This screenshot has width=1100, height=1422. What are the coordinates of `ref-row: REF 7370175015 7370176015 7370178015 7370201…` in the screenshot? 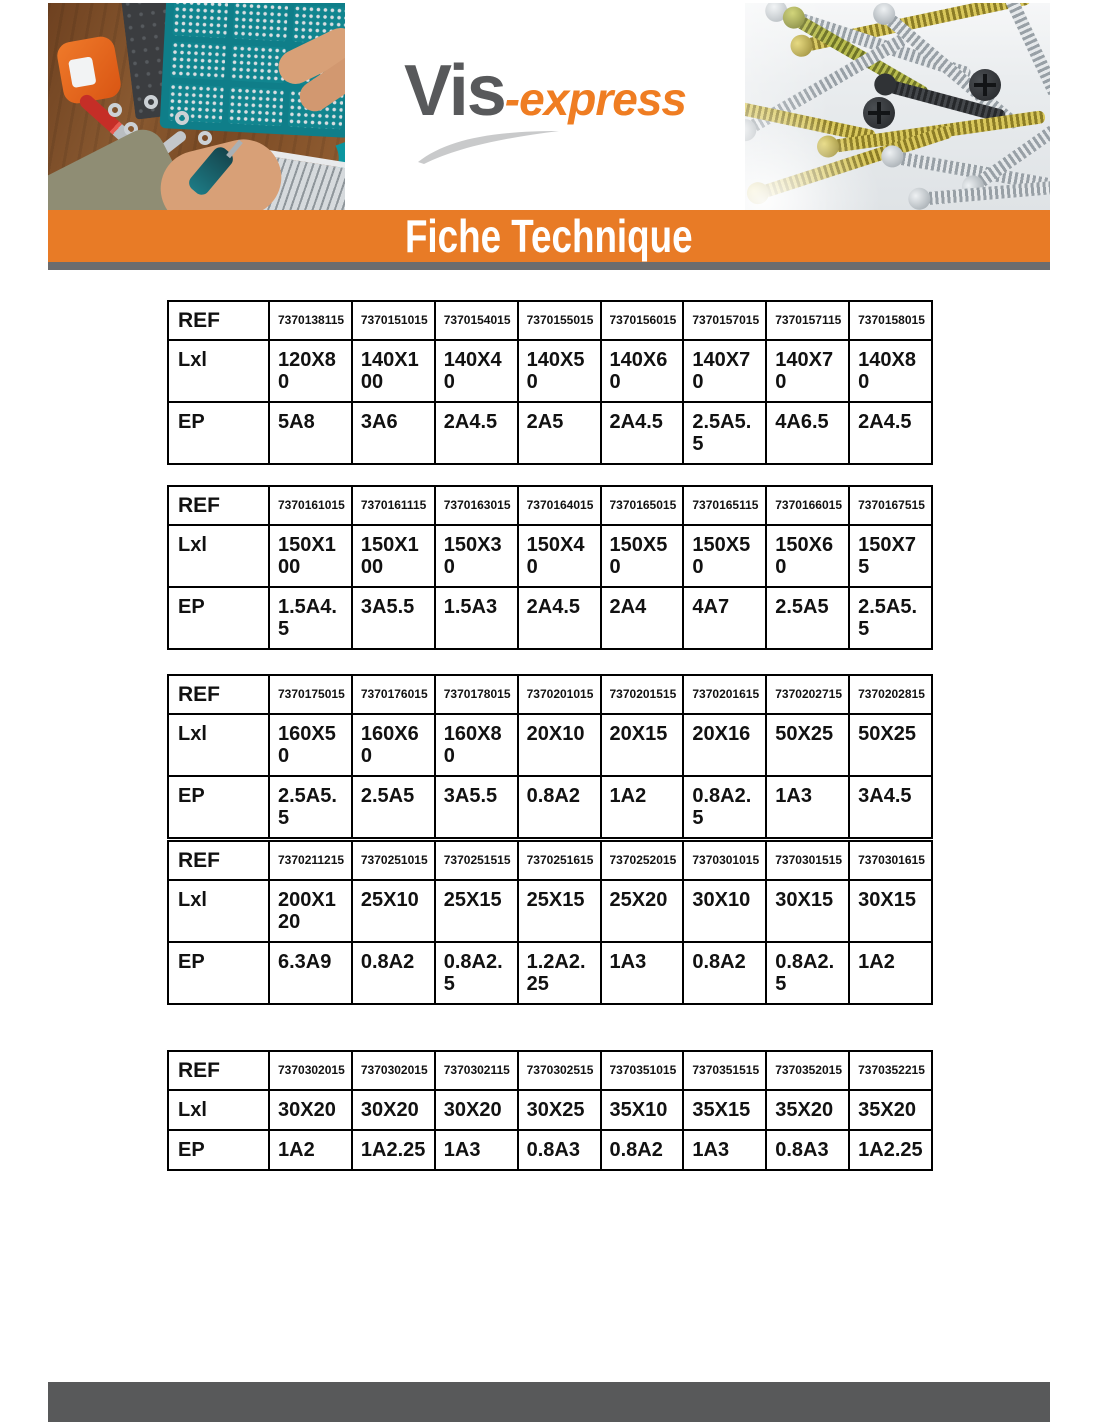 It's located at (550, 694).